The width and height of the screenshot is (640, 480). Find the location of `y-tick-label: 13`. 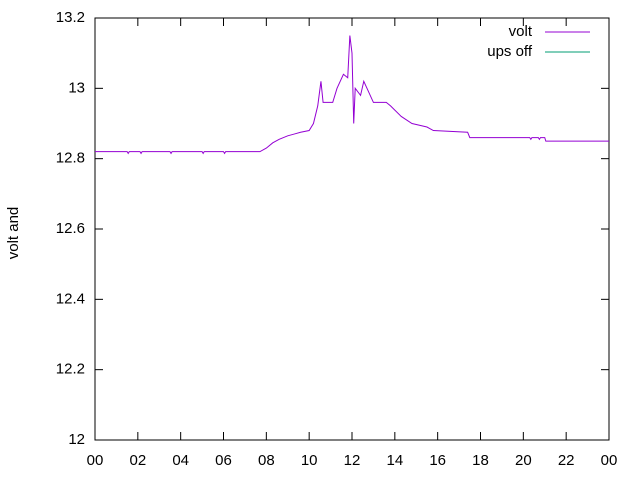

y-tick-label: 13 is located at coordinates (76, 87).